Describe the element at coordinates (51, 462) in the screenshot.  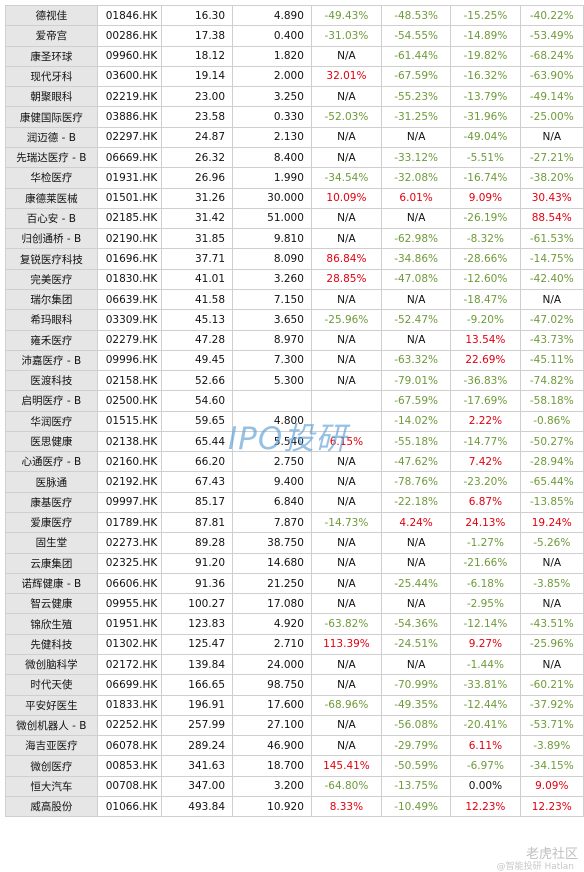
I see `company-name-cell: 心通医疗 - B` at that location.